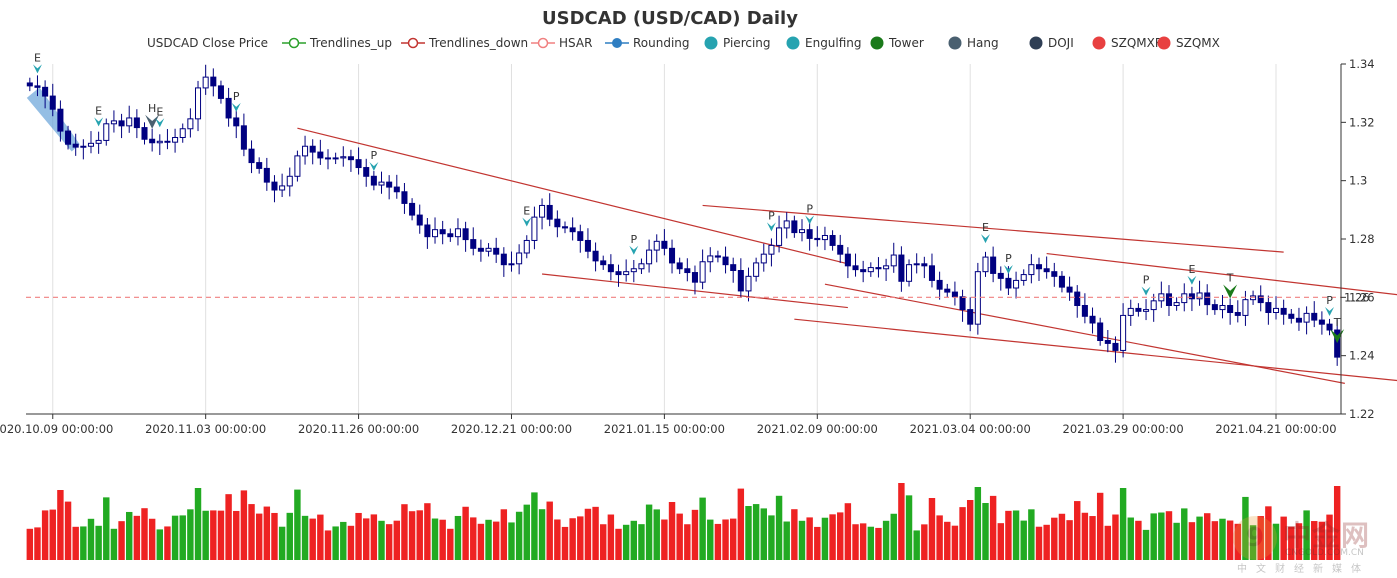  What do you see at coordinates (1308, 542) in the screenshot?
I see `watermark: 9 中金网 CNGOLD.COM.CN 中文财经新媒体` at bounding box center [1308, 542].